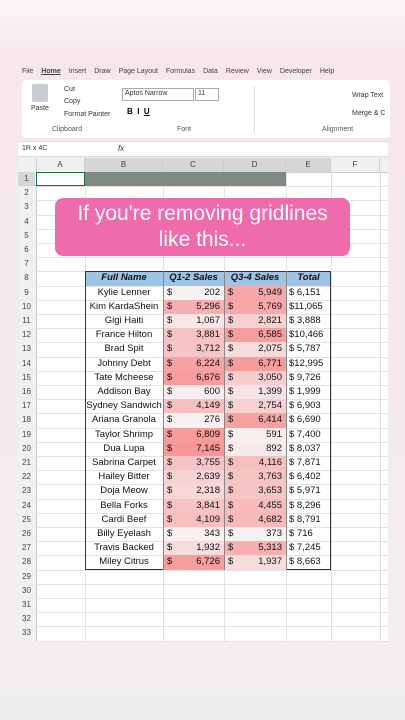  What do you see at coordinates (102, 71) in the screenshot?
I see `tab: Draw` at bounding box center [102, 71].